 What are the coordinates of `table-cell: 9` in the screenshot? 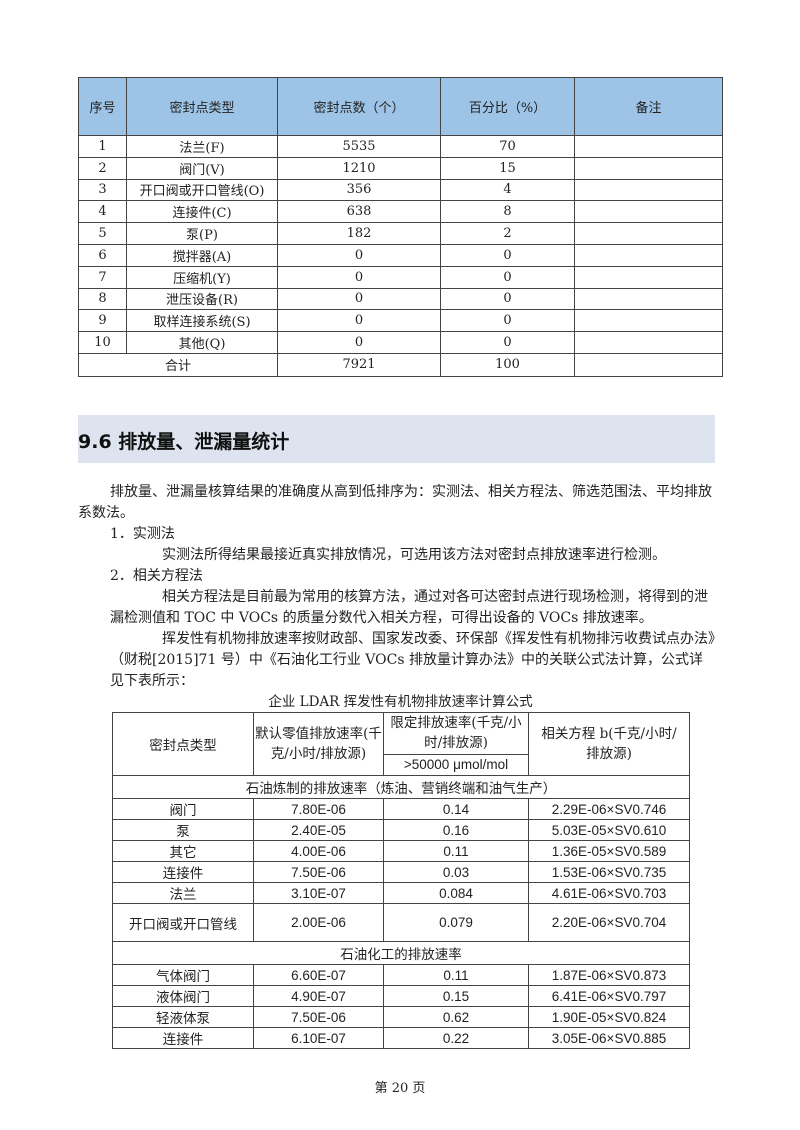 It's located at (102, 321).